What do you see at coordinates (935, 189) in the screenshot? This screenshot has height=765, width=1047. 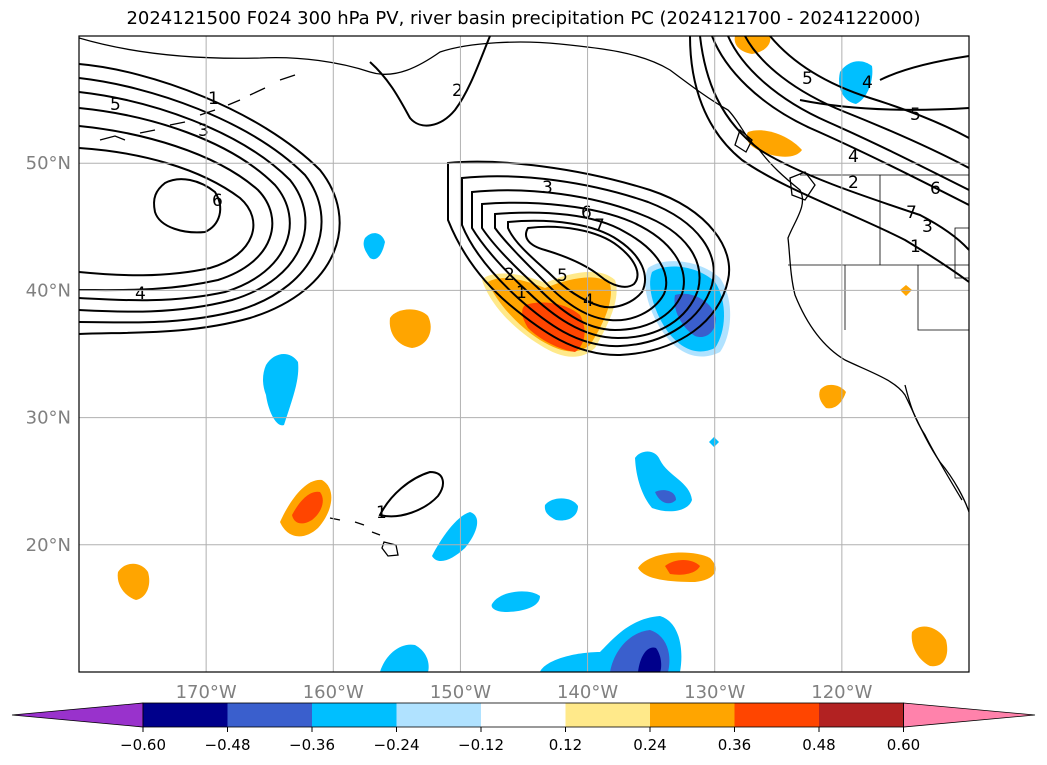 I see `pv-label-6-east: 6` at bounding box center [935, 189].